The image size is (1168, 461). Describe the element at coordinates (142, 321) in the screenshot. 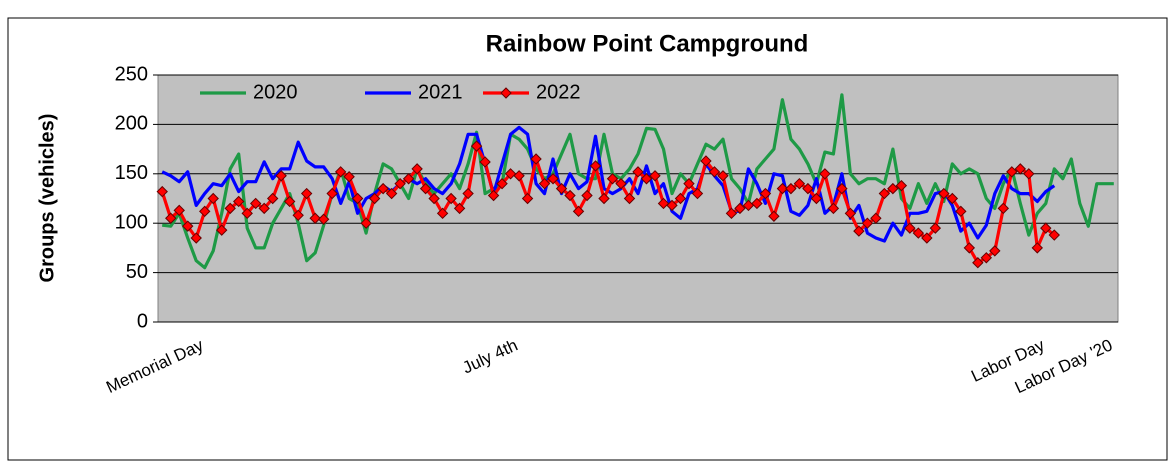

I see `y-tick-label: 0` at that location.